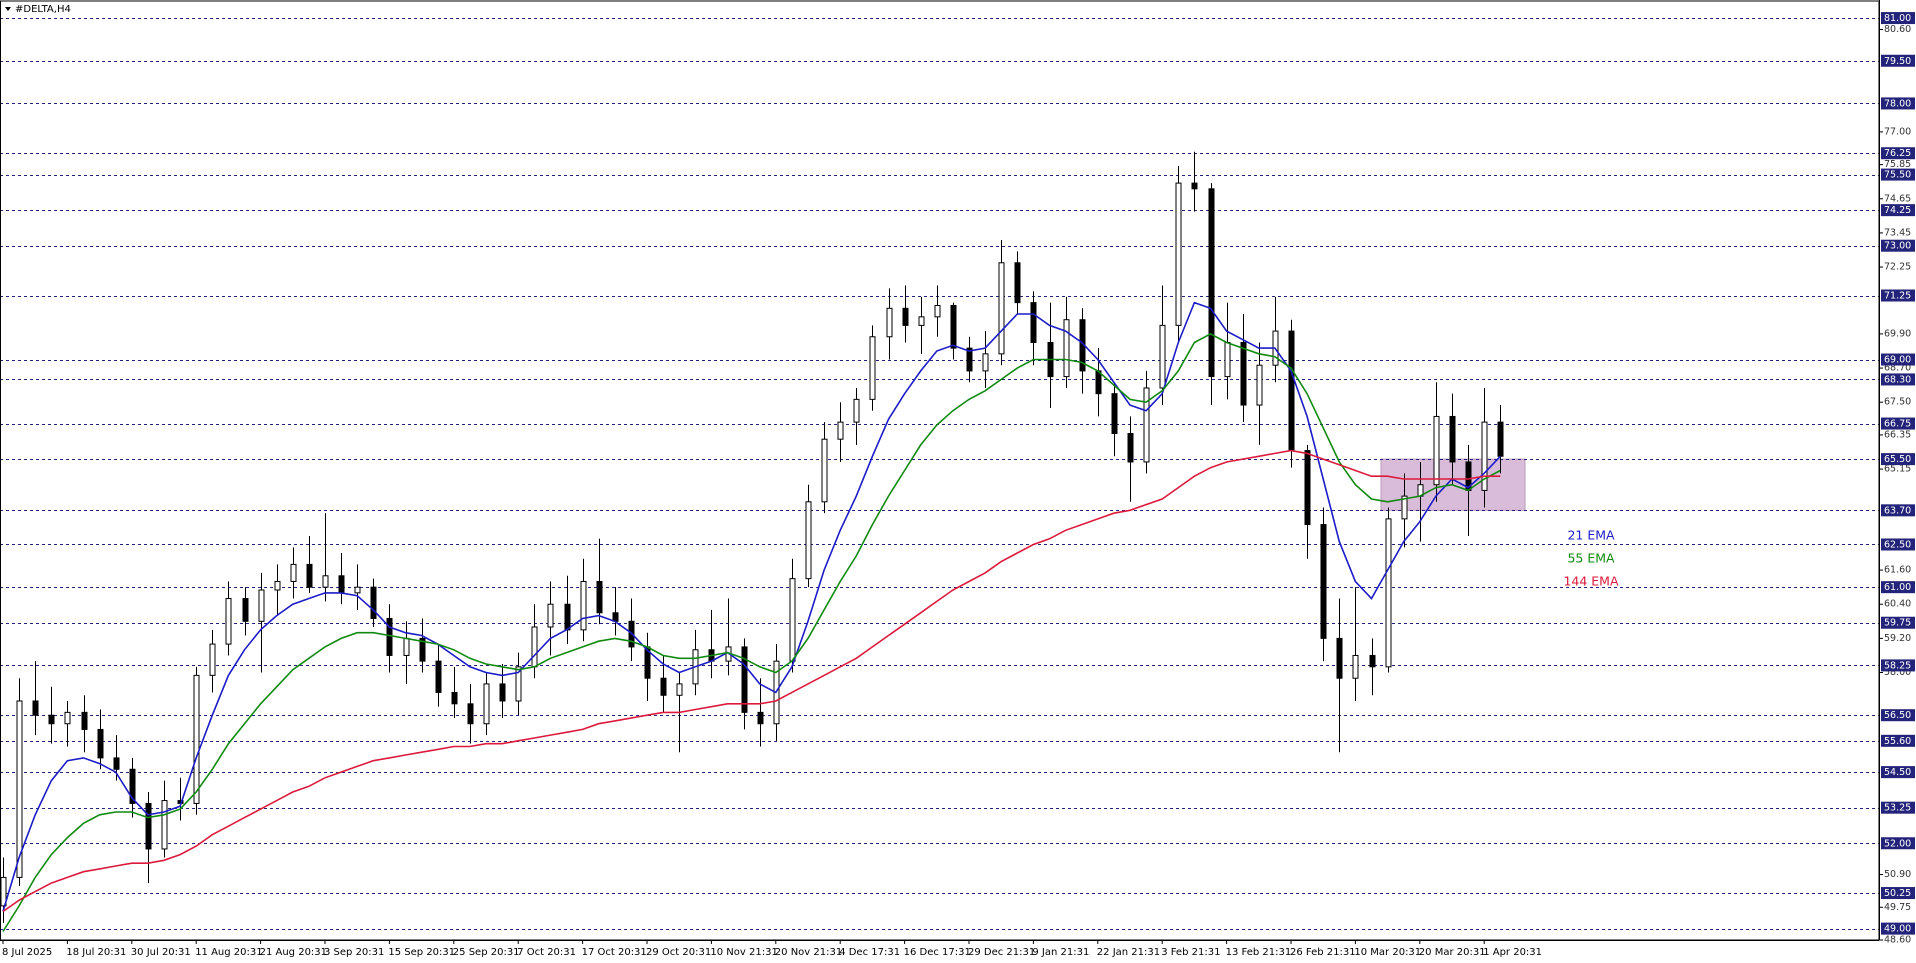 This screenshot has height=963, width=1916. Describe the element at coordinates (678, 952) in the screenshot. I see `x-tick-label: 29 Oct 20:31` at that location.